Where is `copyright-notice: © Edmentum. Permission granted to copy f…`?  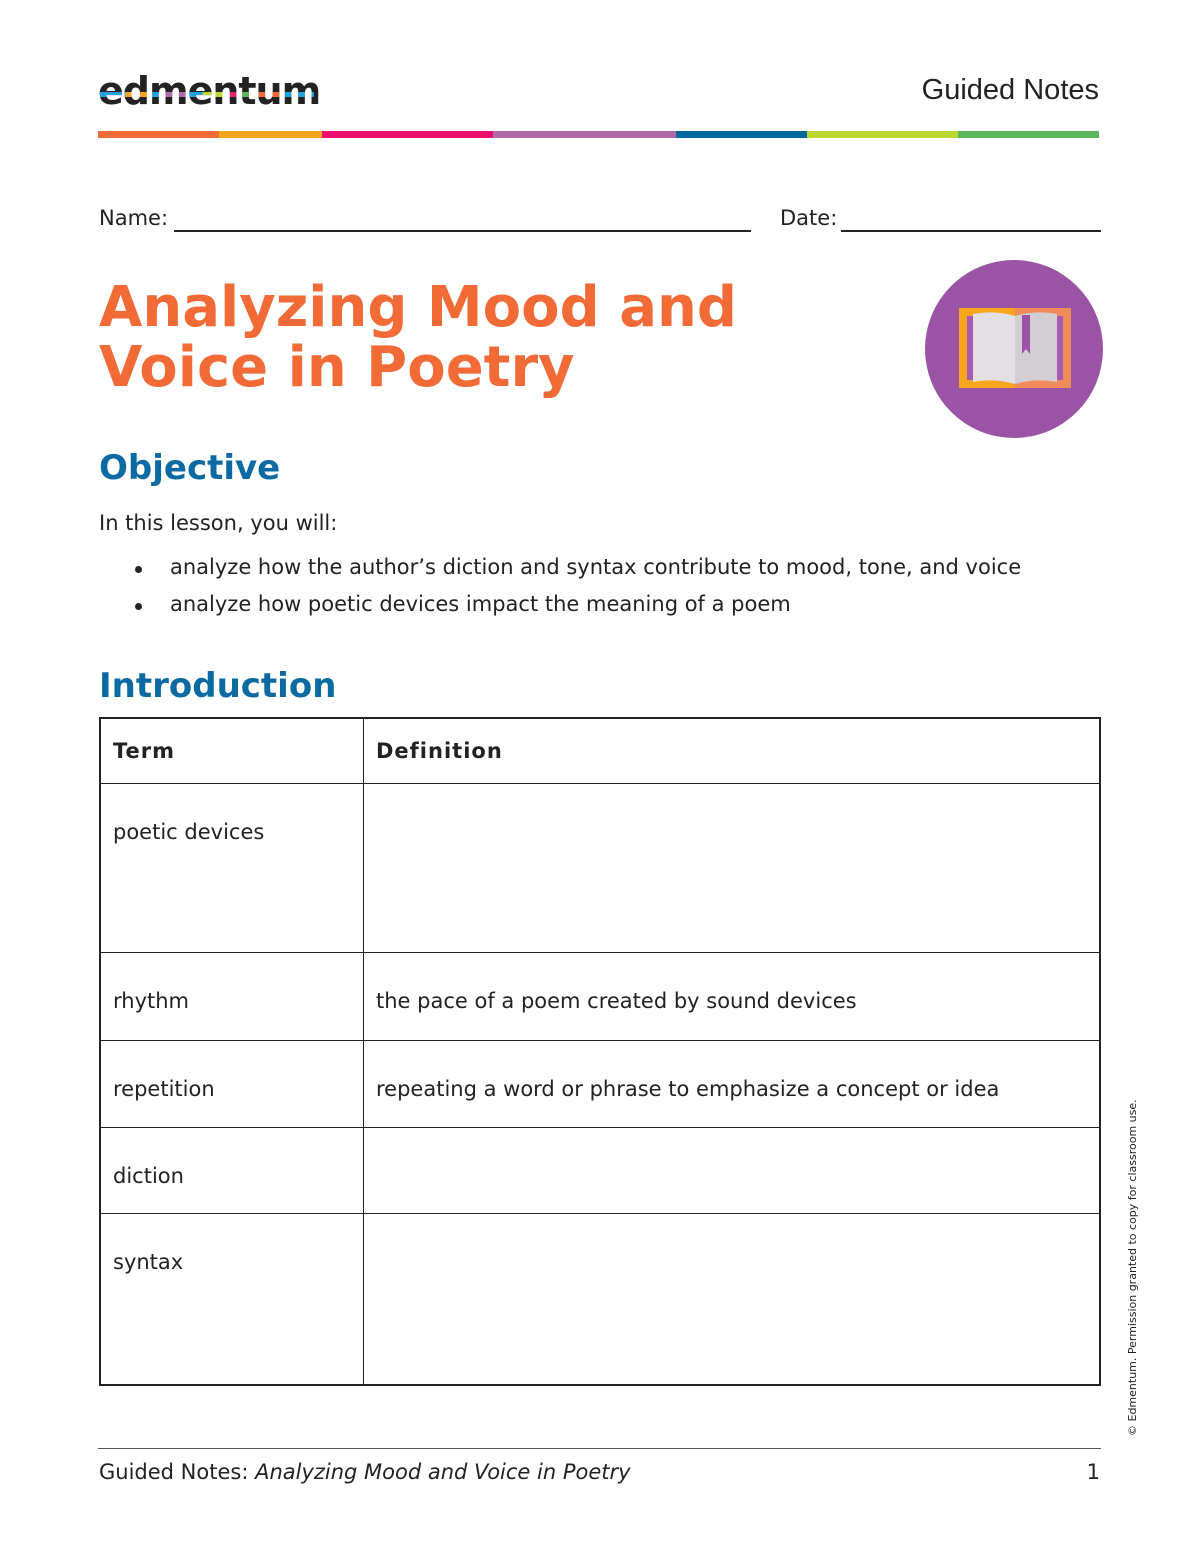 copyright-notice: © Edmentum. Permission granted to copy f… is located at coordinates (1132, 1267).